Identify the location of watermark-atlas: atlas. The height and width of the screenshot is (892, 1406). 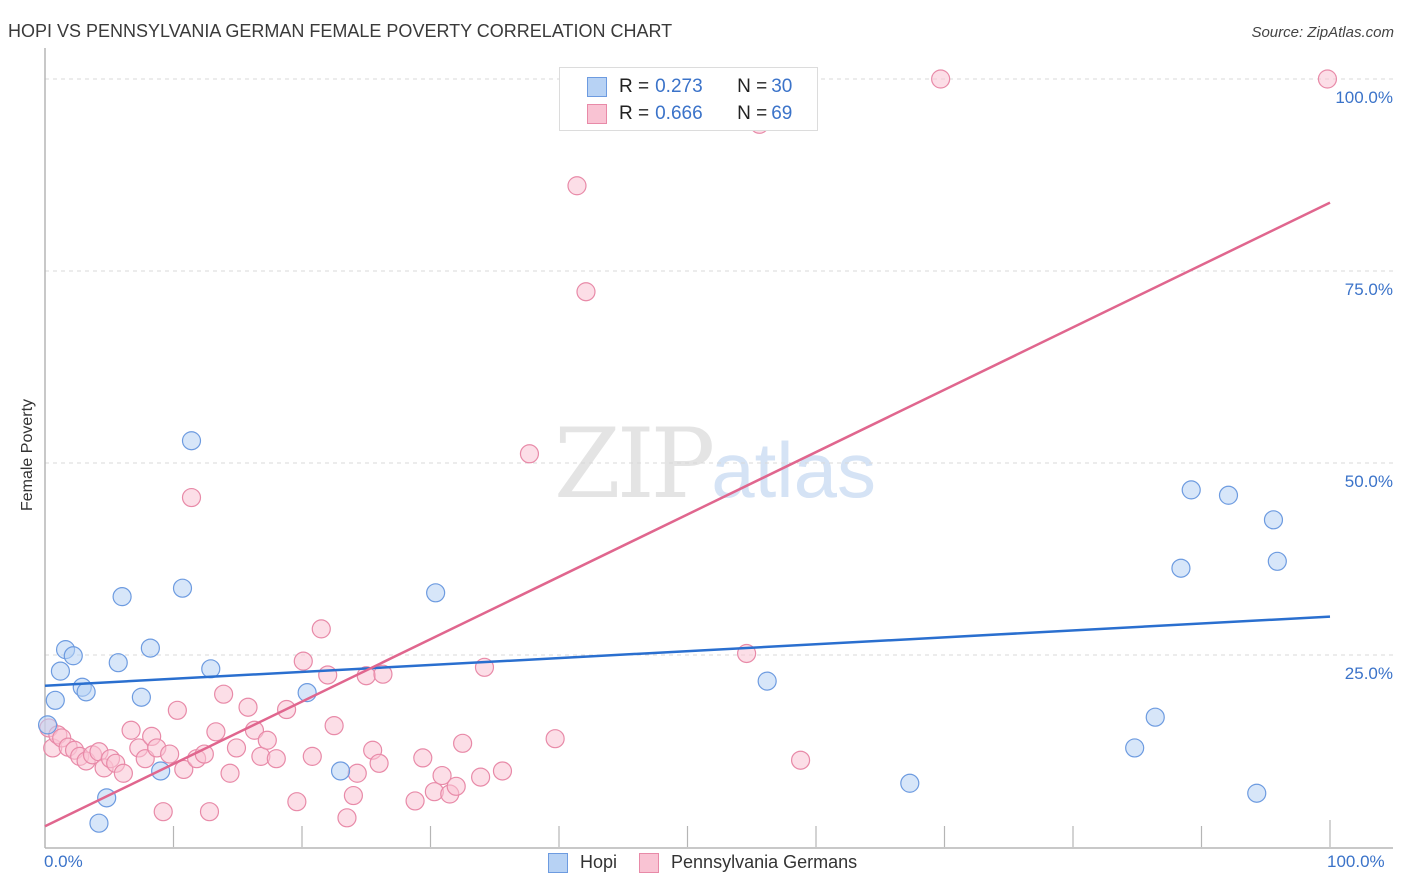
(793, 470).